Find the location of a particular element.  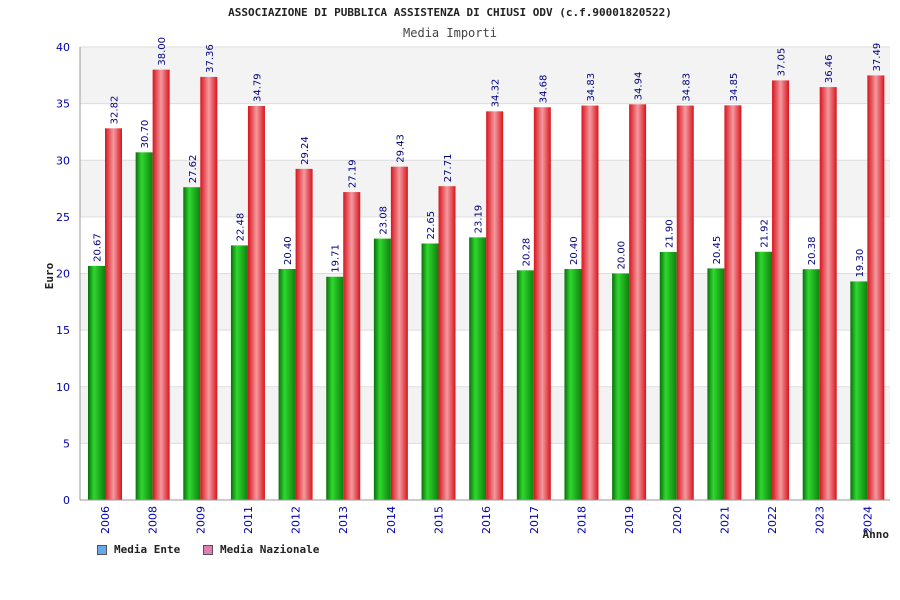

value-label-media-ente: 19.71 is located at coordinates (336, 258).